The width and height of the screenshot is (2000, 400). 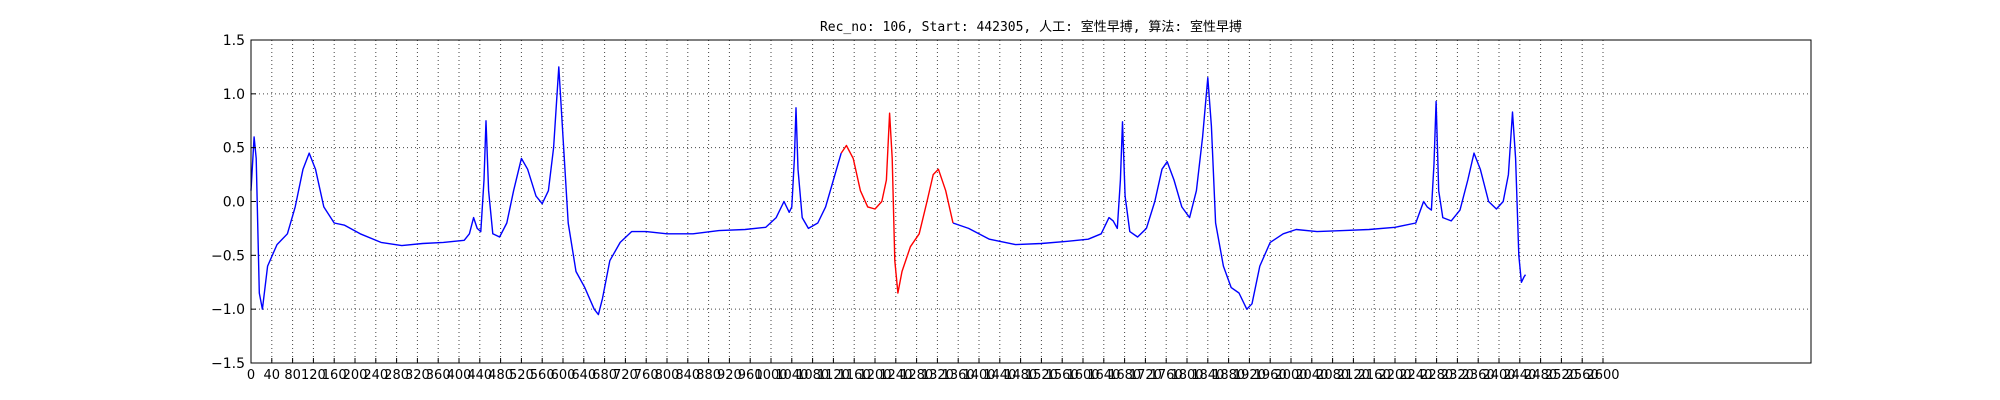 What do you see at coordinates (438, 375) in the screenshot?
I see `x-tick-label: 360` at bounding box center [438, 375].